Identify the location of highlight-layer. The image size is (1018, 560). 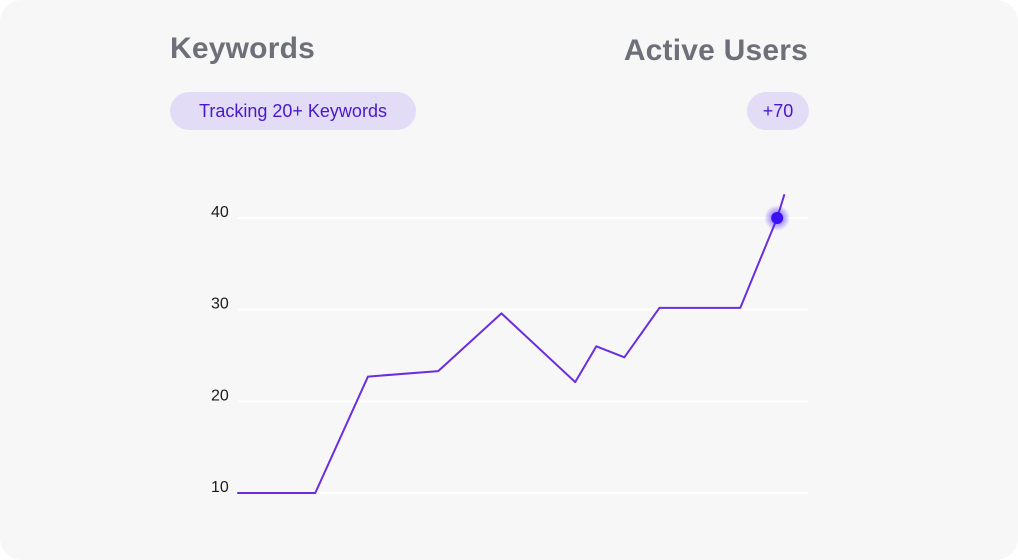
(777, 218).